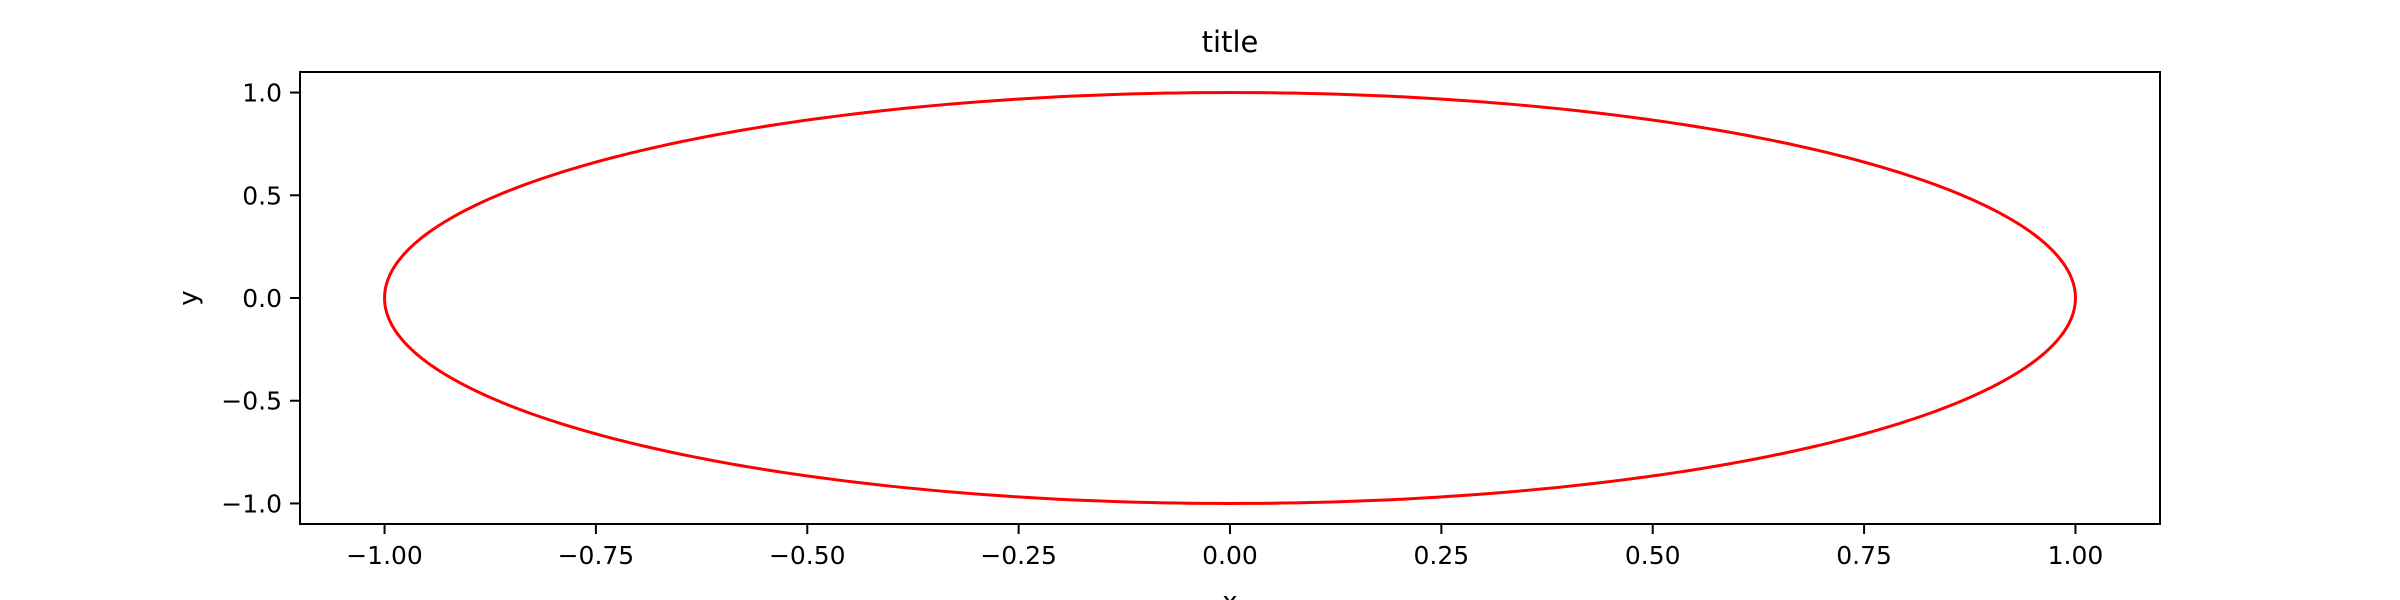  Describe the element at coordinates (251, 503) in the screenshot. I see `y-tick-label: −1.0` at that location.